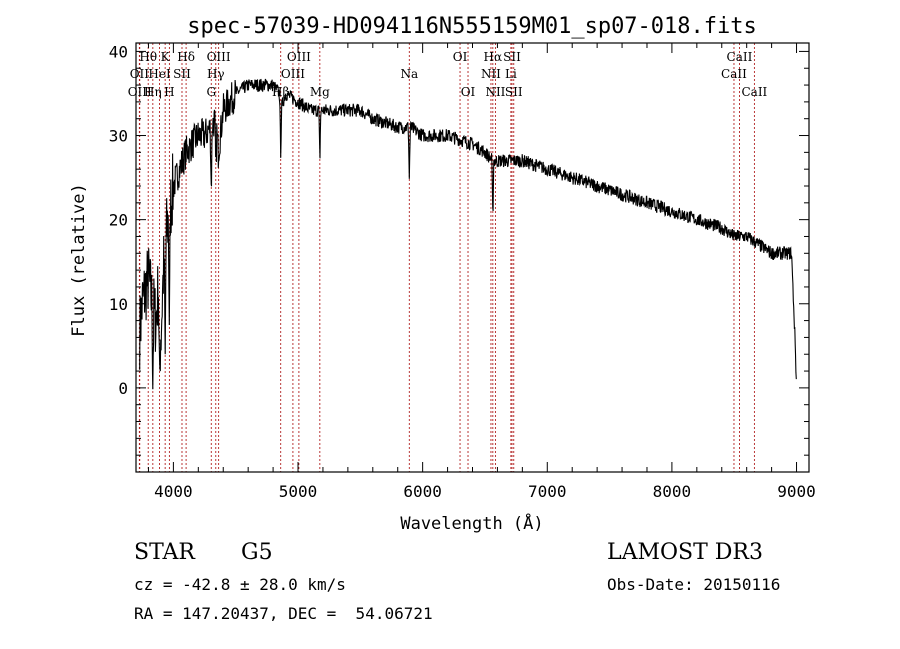 This screenshot has width=900, height=649. What do you see at coordinates (280, 92) in the screenshot?
I see `spectral-line-label: Hβ` at bounding box center [280, 92].